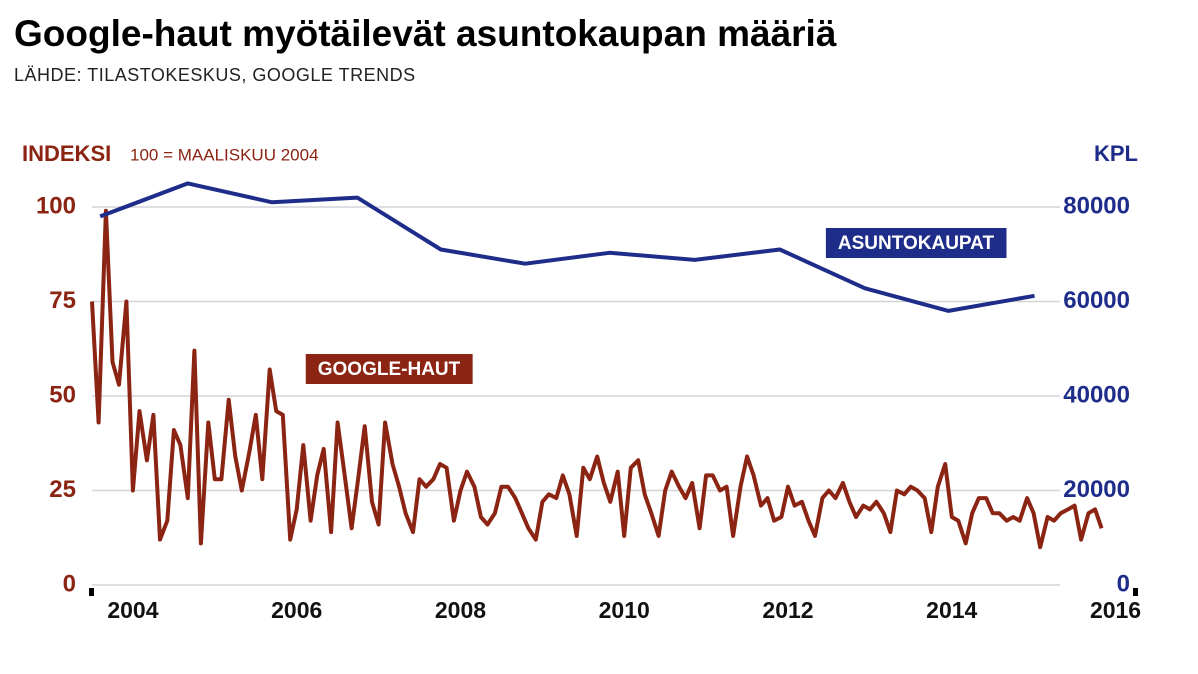  Describe the element at coordinates (224, 154) in the screenshot. I see `y-axis-note: 100 = MAALISKUU 2004` at that location.